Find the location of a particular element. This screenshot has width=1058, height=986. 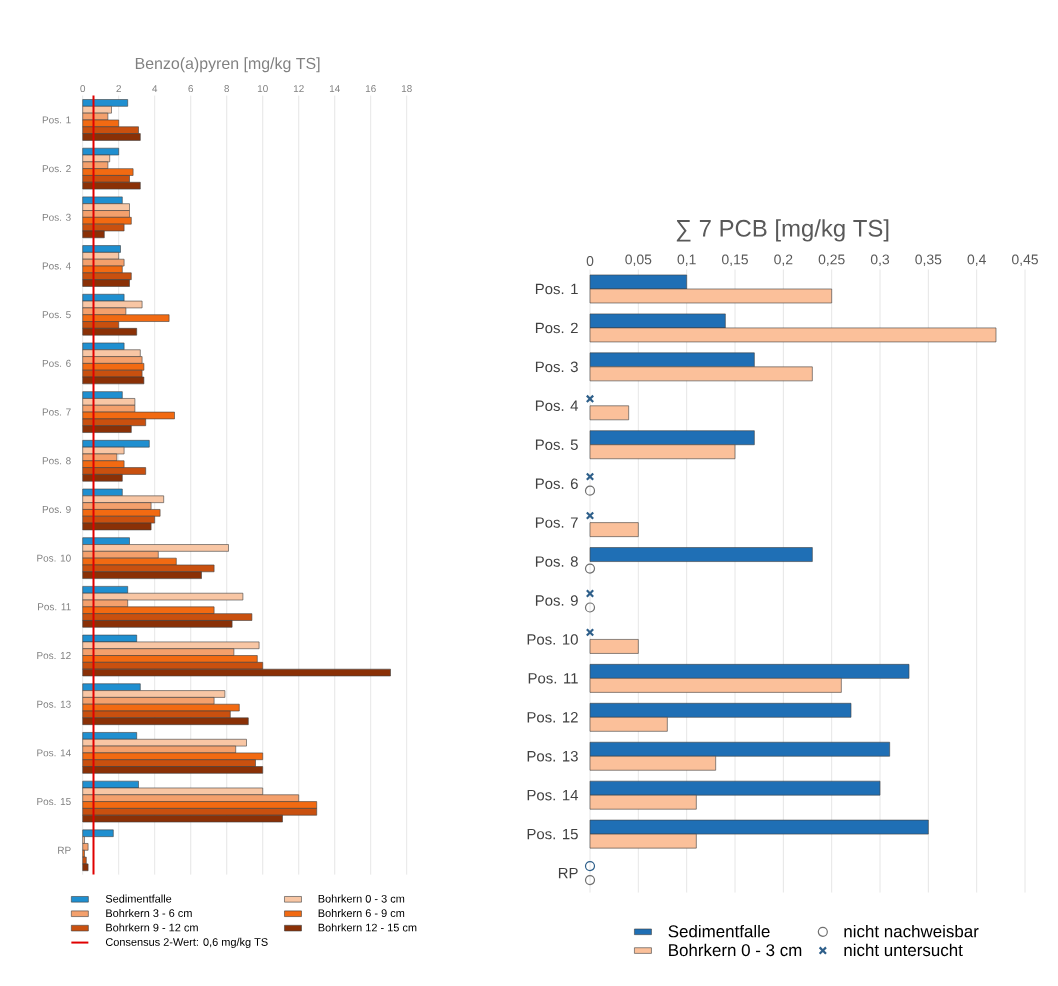

chart-title: ∑ 7 PCB [mg/kg TS] is located at coordinates (782, 230).